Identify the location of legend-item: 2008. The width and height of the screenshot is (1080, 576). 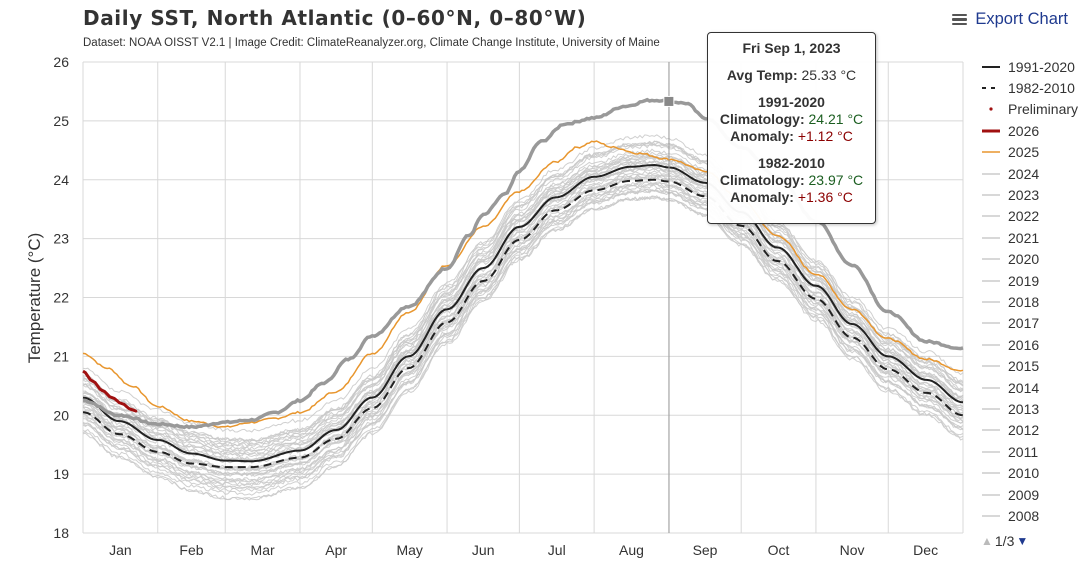
(1030, 515).